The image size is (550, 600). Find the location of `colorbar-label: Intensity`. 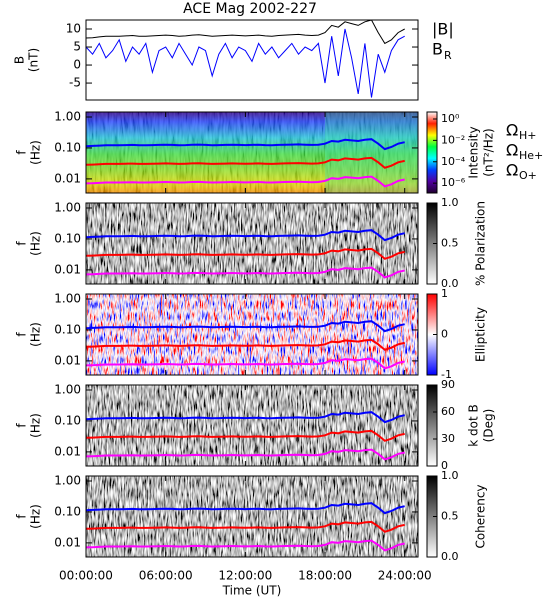

colorbar-label: Intensity is located at coordinates (474, 152).